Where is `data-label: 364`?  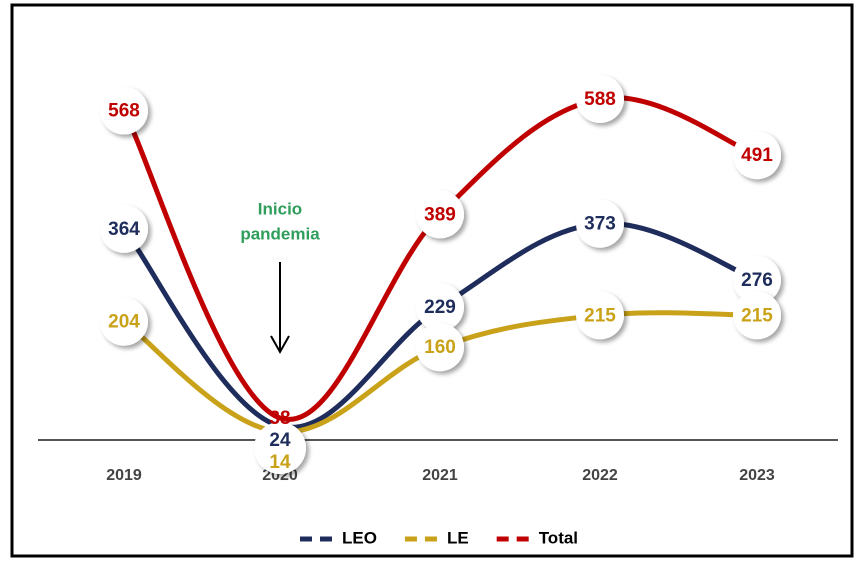 data-label: 364 is located at coordinates (124, 229).